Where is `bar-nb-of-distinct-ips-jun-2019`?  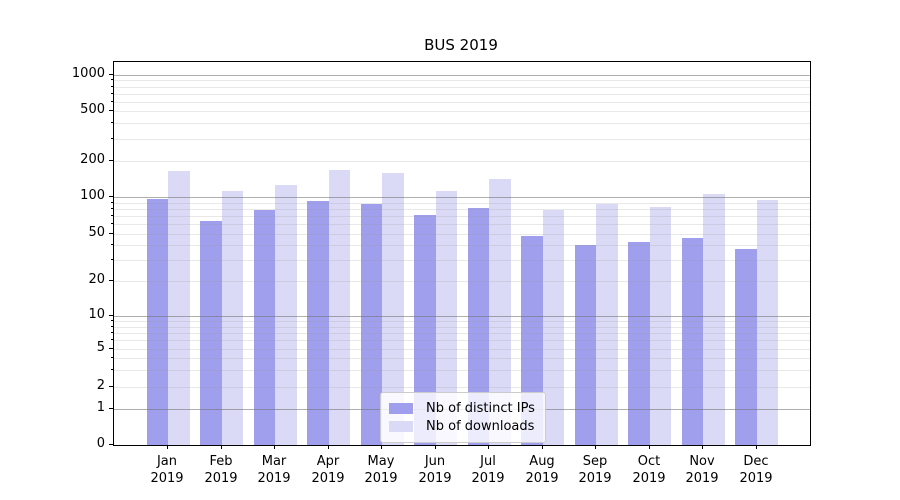 bar-nb-of-distinct-ips-jun-2019 is located at coordinates (425, 330).